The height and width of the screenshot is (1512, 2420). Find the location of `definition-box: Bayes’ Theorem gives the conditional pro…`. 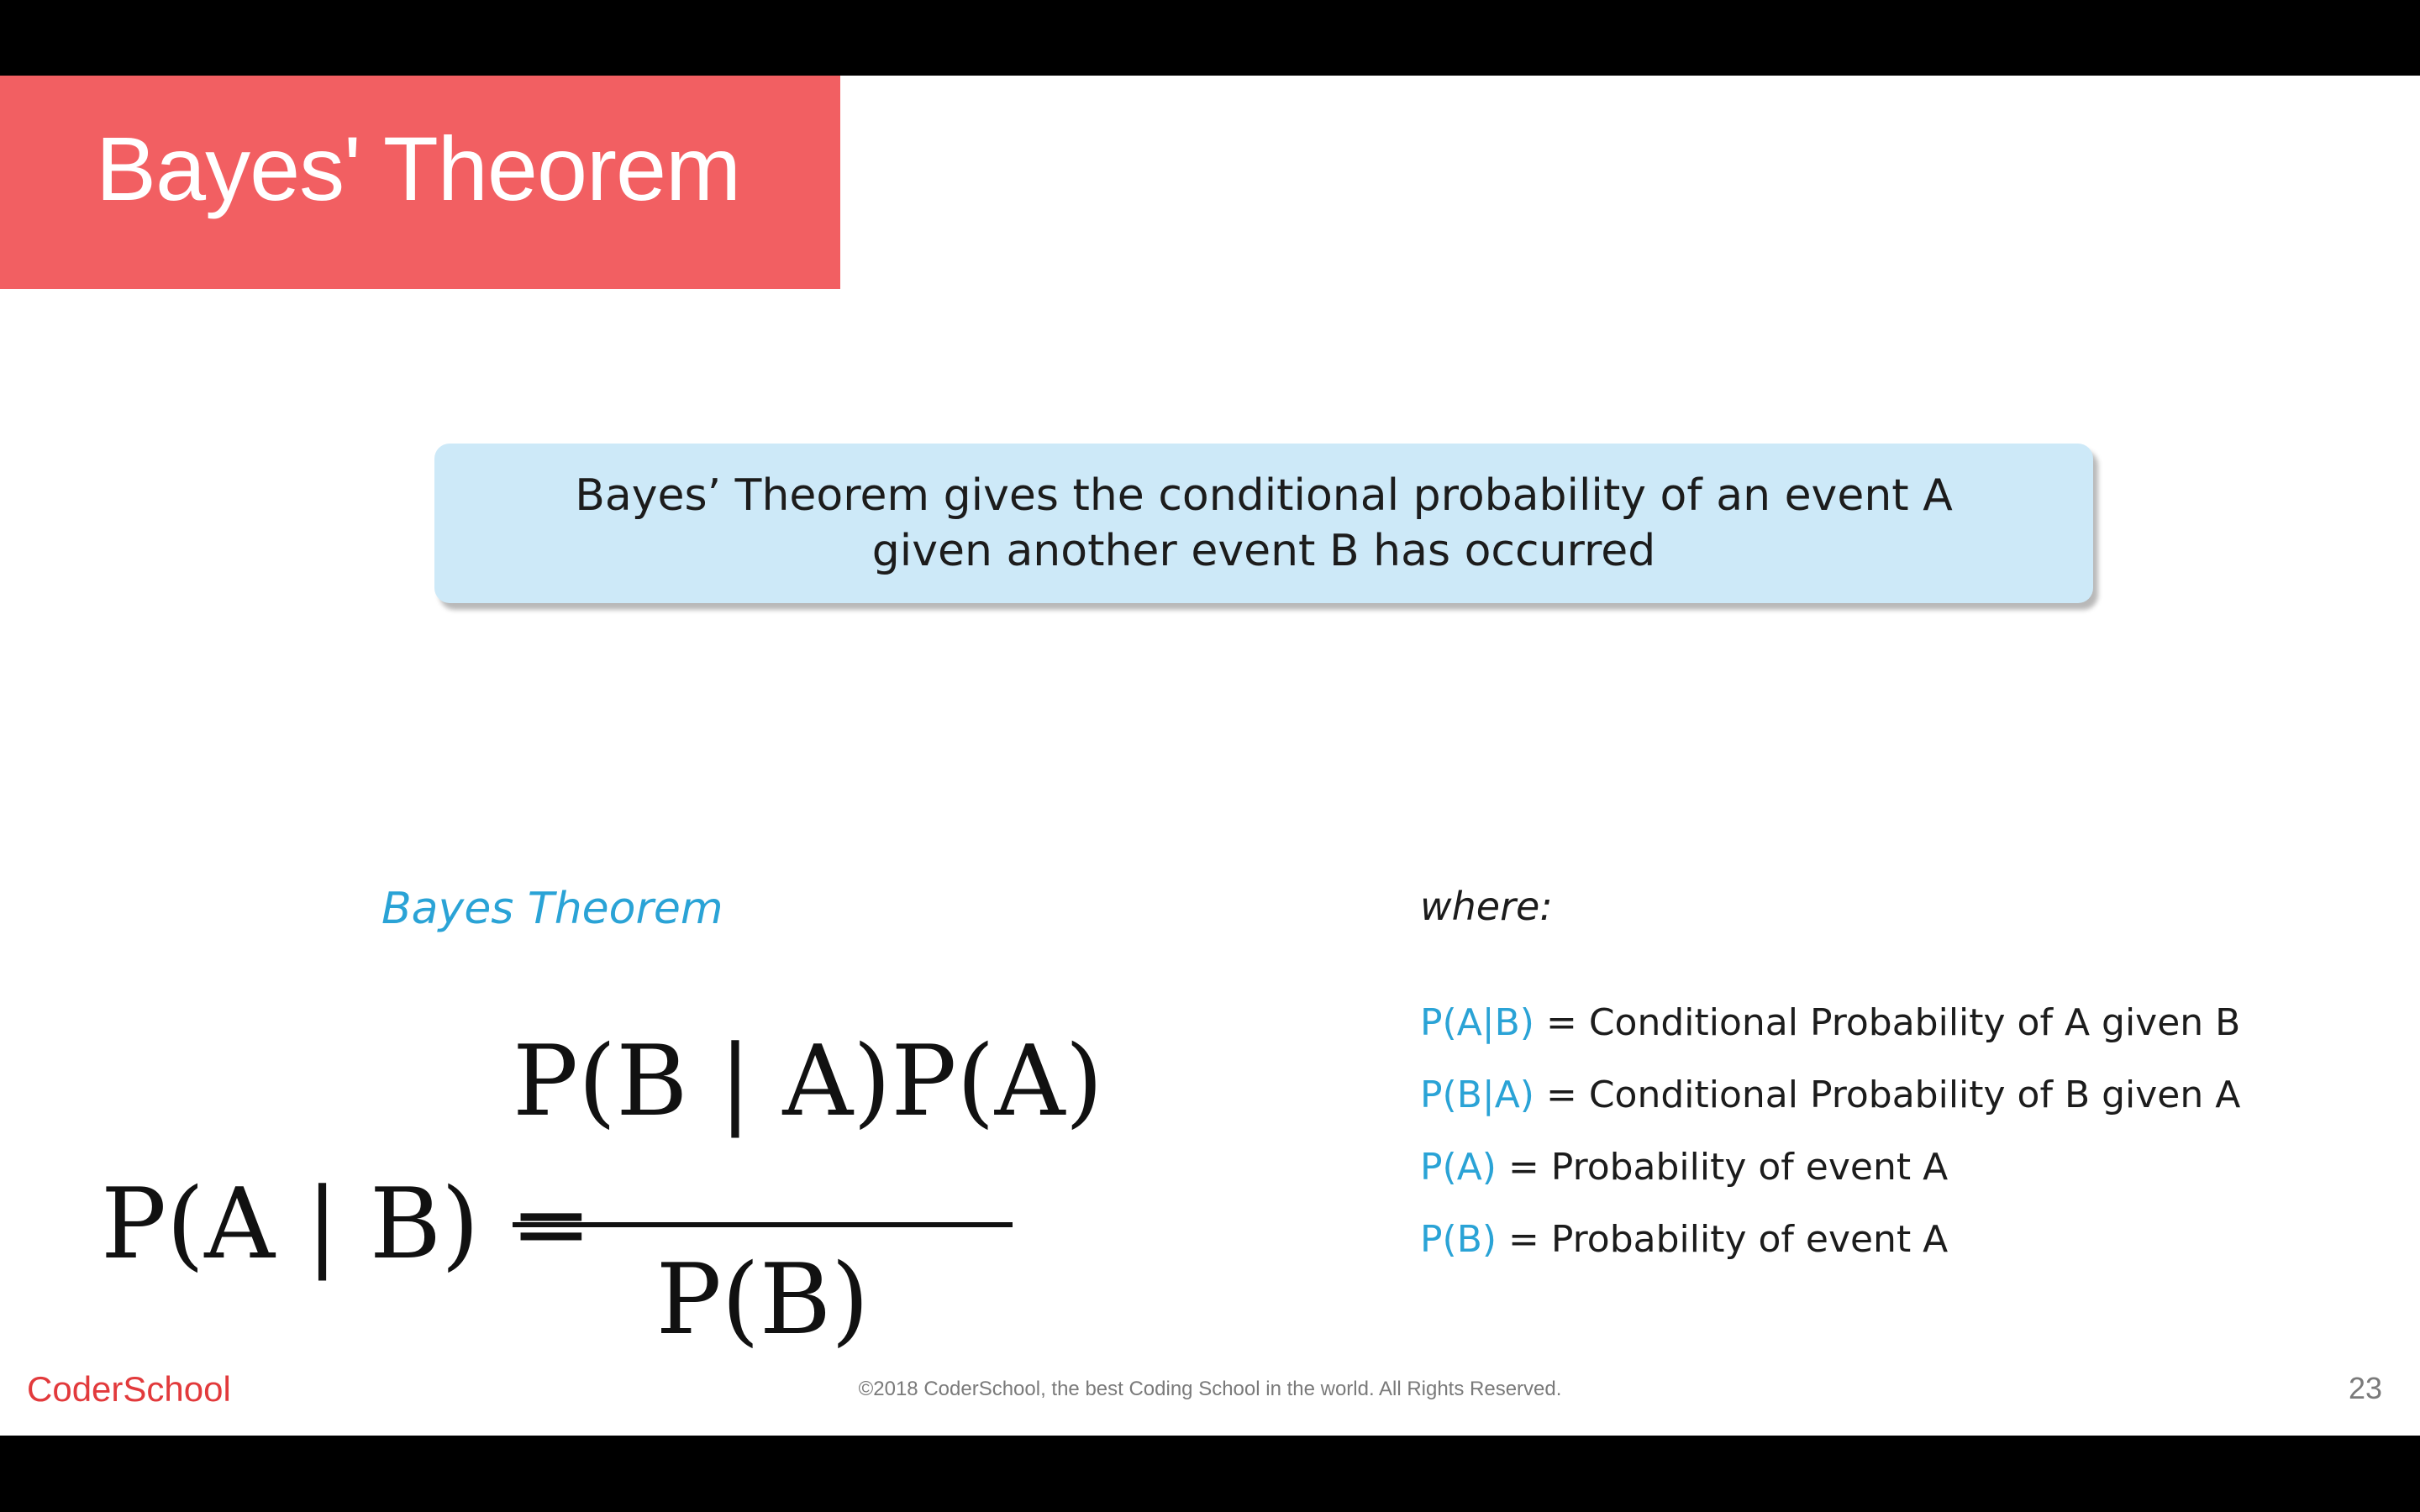

definition-box: Bayes’ Theorem gives the conditional pro… is located at coordinates (1263, 523).